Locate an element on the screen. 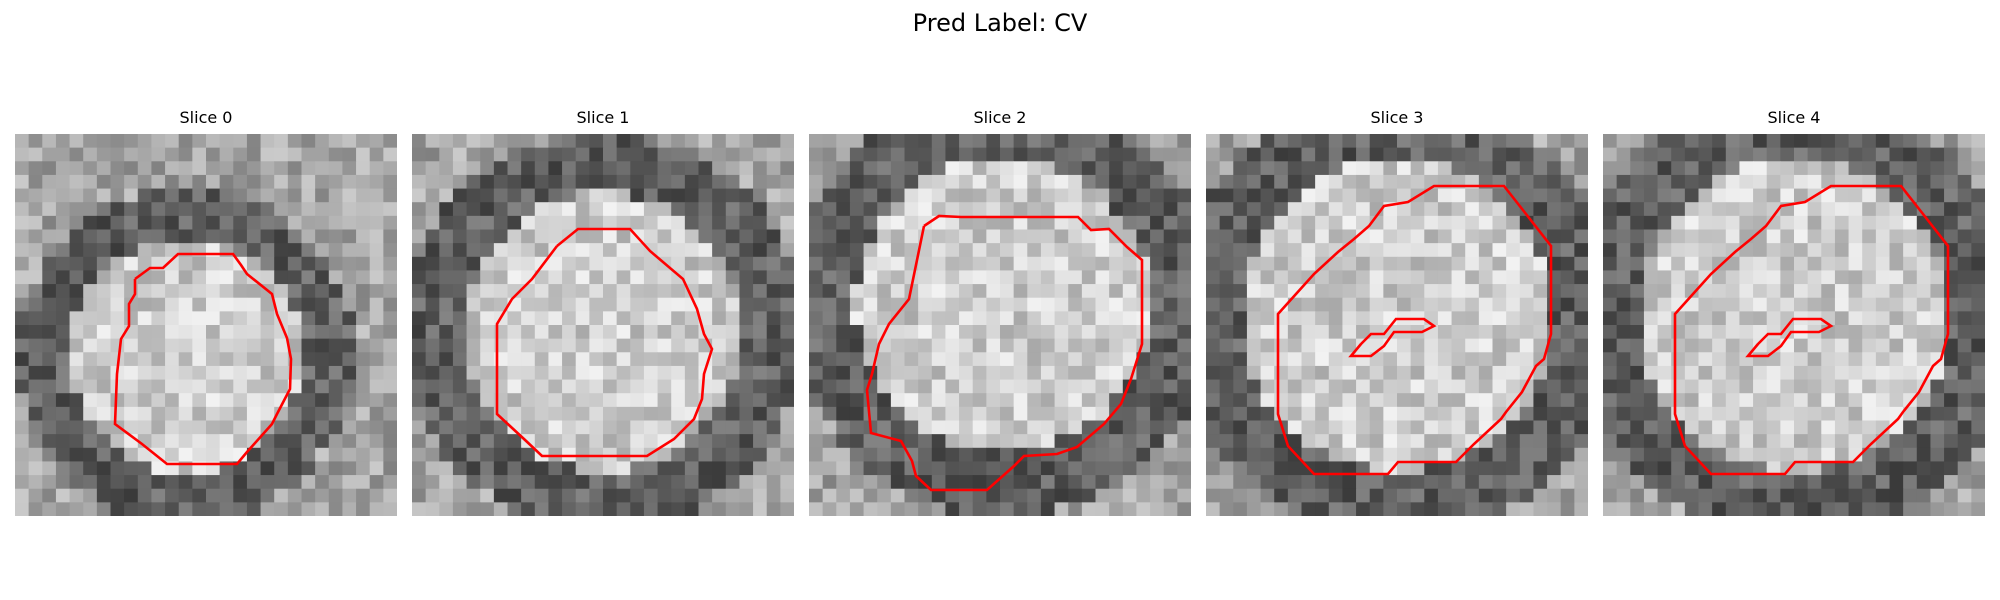 The image size is (2000, 600). slice-panel-4: Slice 4 is located at coordinates (1794, 313).